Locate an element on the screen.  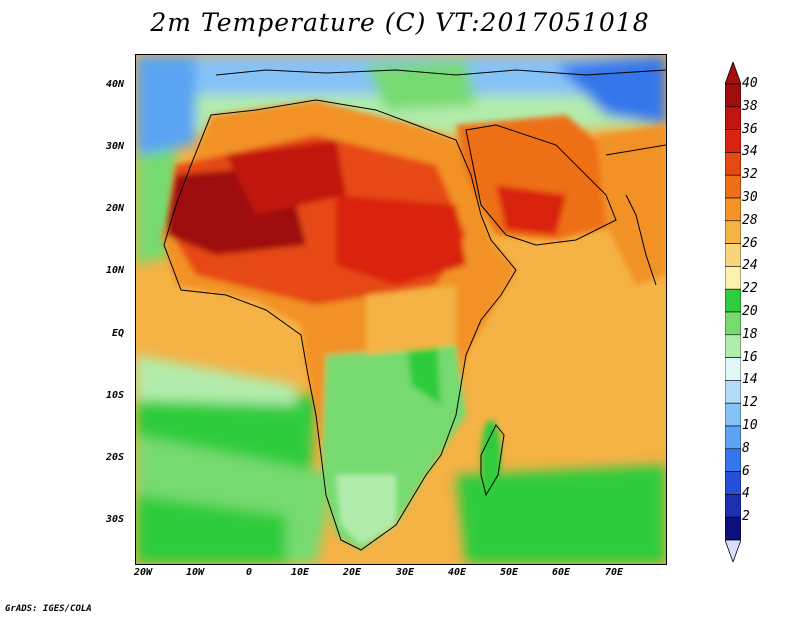
lon-tick: 70E is located at coordinates (614, 572).